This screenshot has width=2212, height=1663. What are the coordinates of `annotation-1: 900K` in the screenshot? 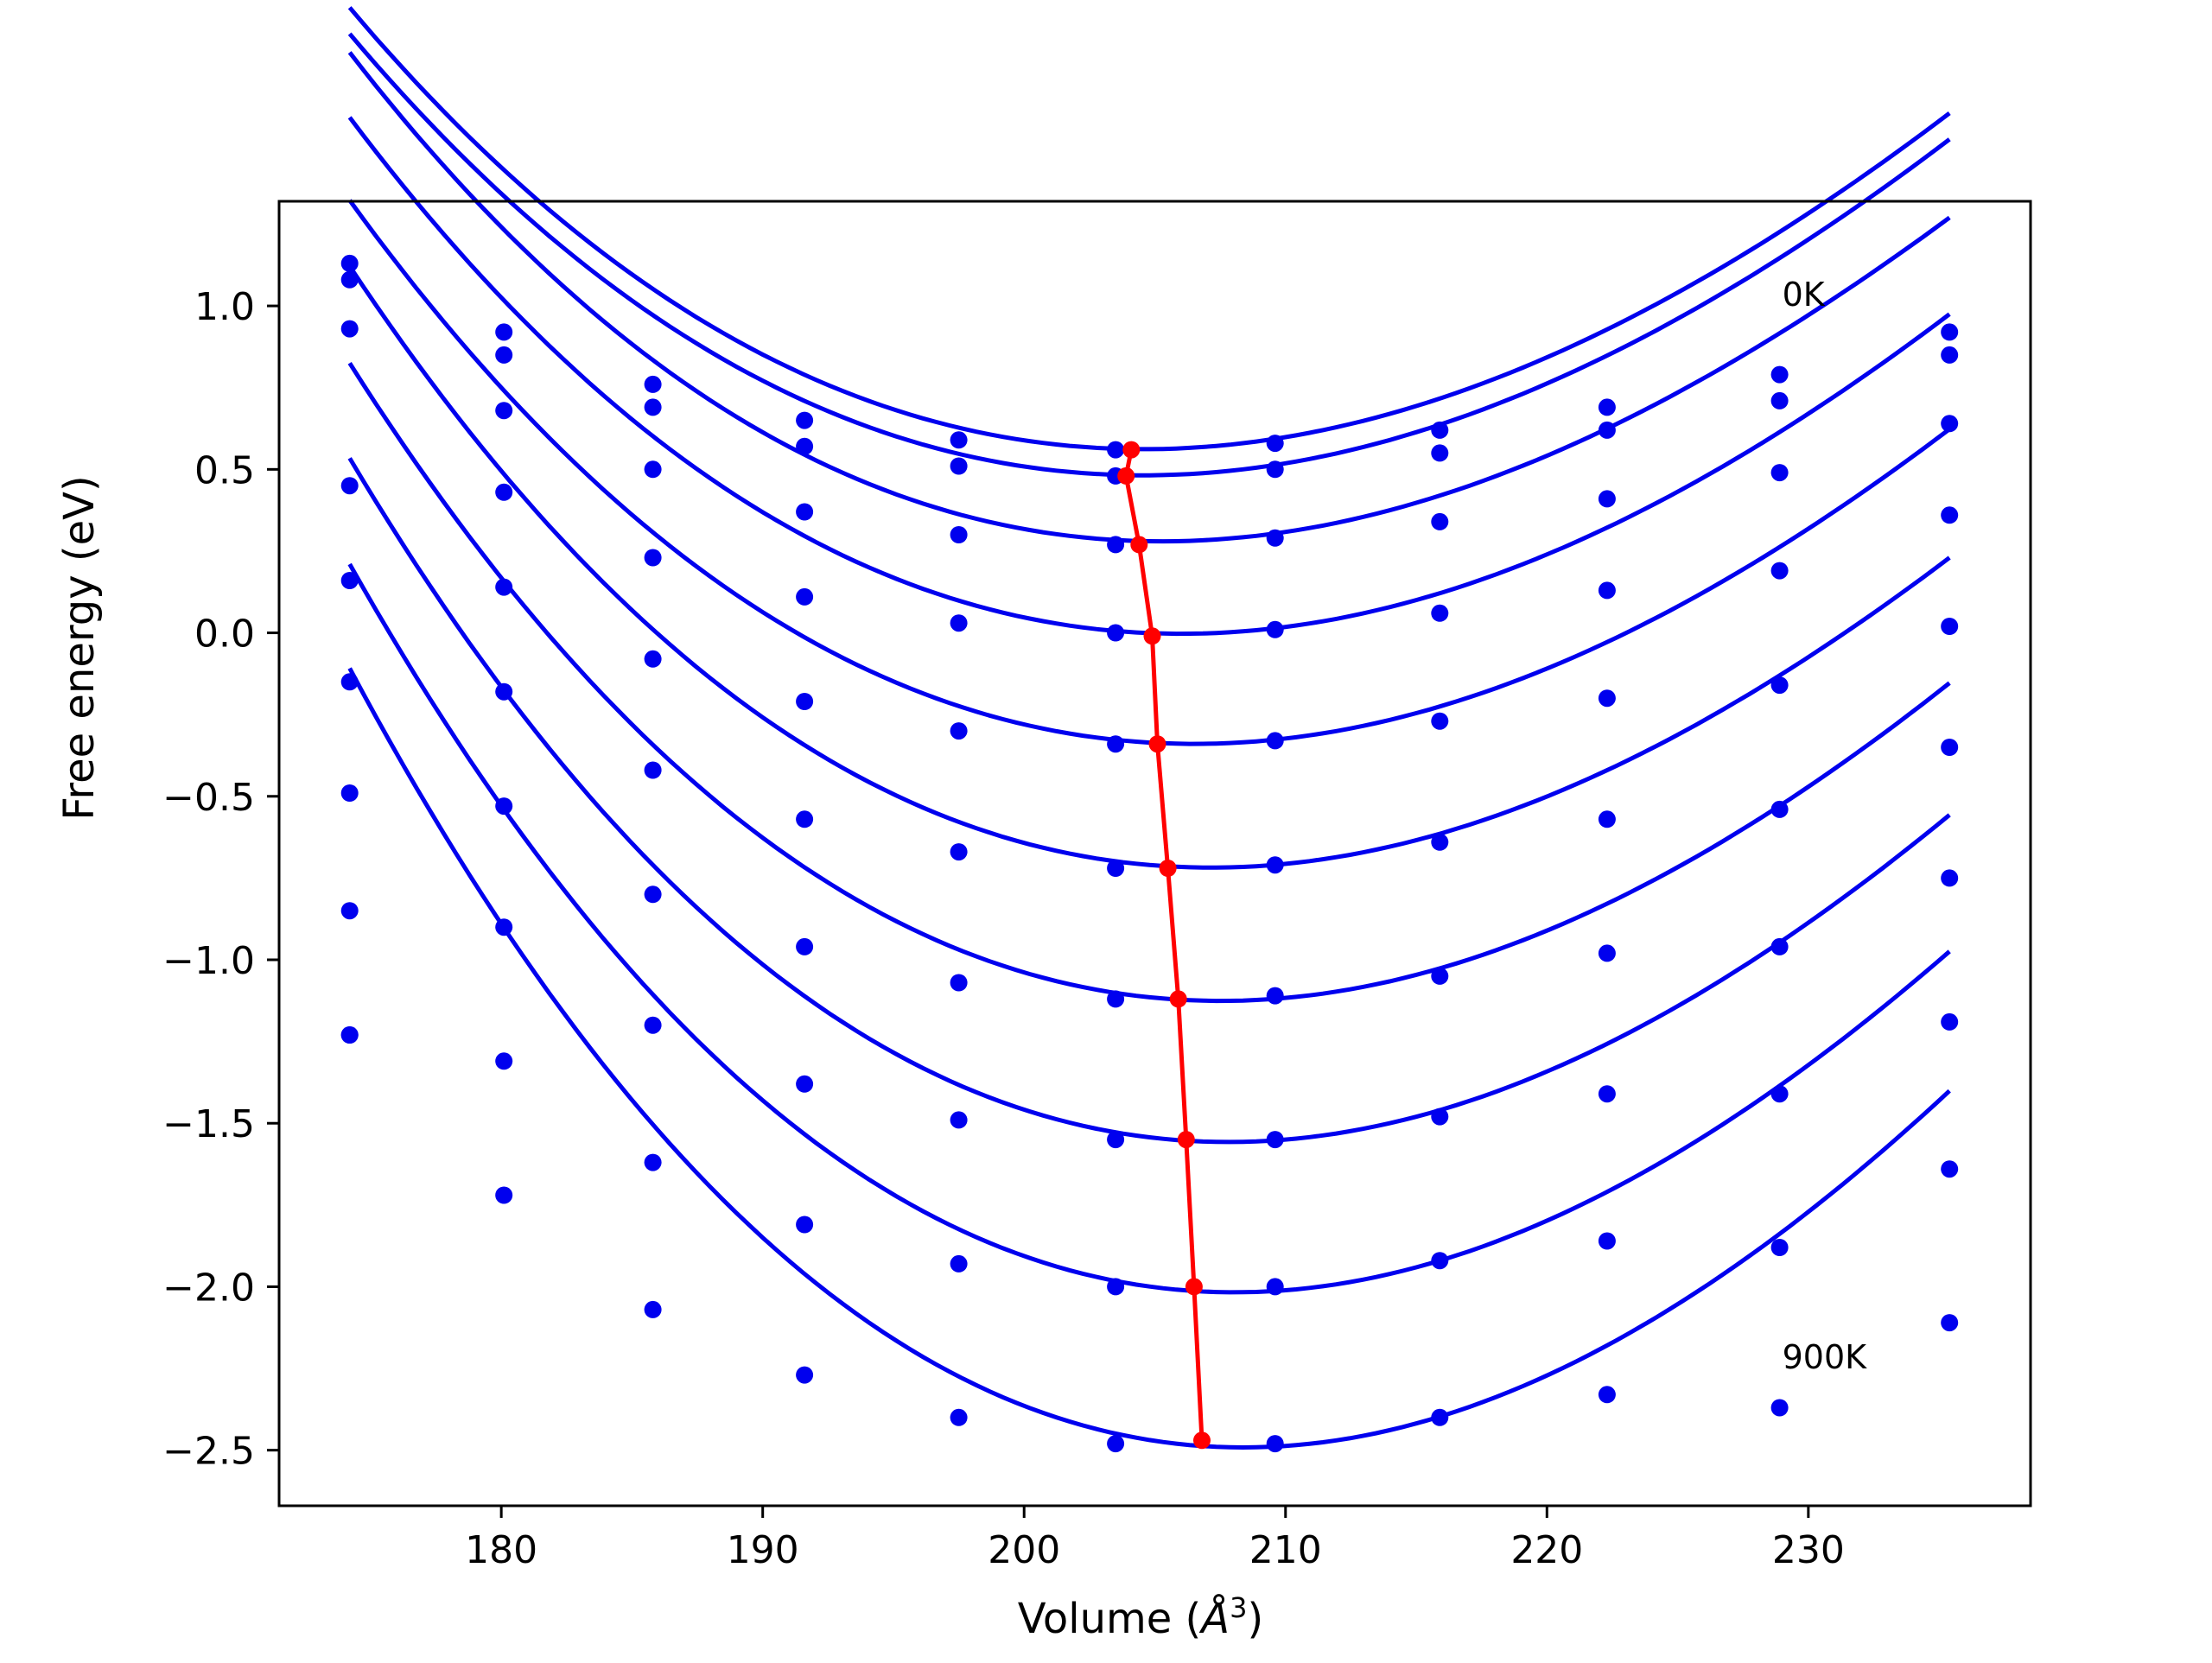 It's located at (1825, 1357).